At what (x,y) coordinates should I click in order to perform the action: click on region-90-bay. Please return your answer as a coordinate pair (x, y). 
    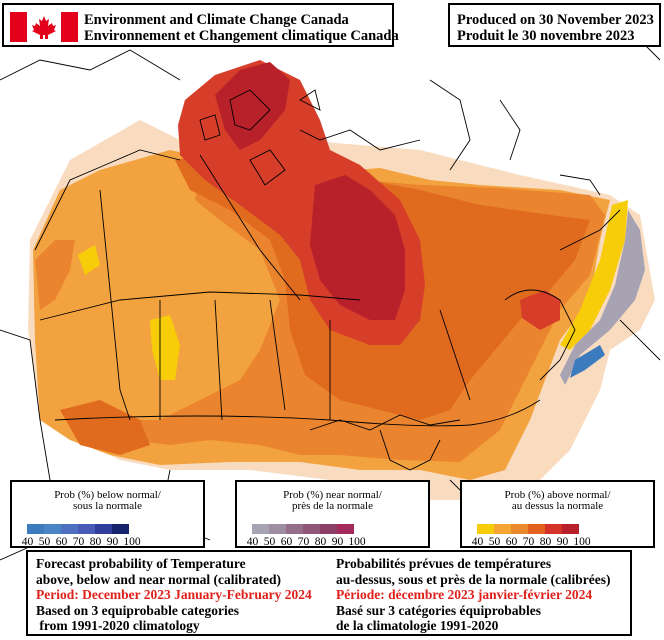
    Looking at the image, I should click on (357, 247).